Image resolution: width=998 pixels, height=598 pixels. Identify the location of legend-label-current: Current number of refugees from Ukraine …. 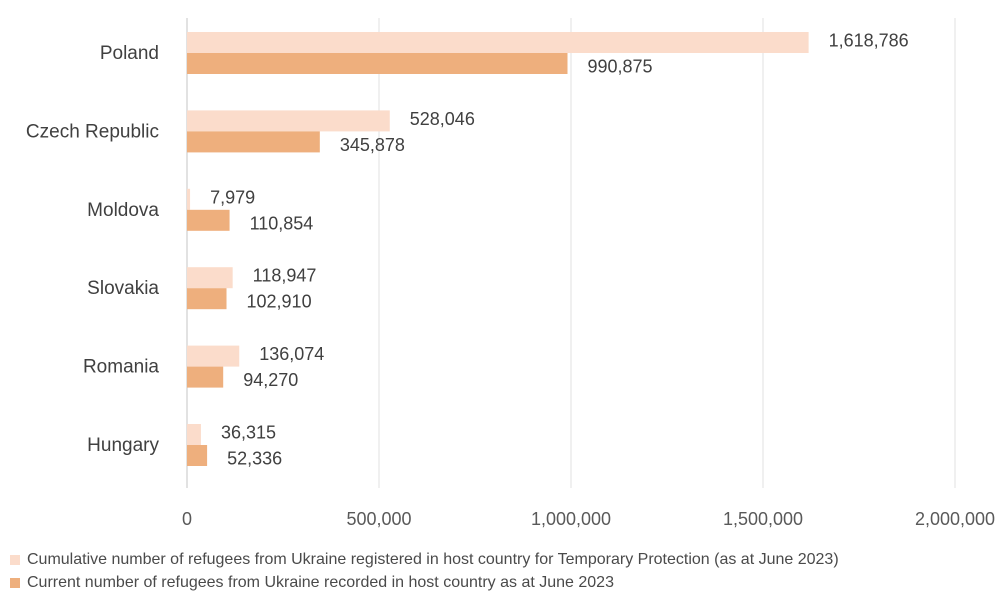
(320, 582).